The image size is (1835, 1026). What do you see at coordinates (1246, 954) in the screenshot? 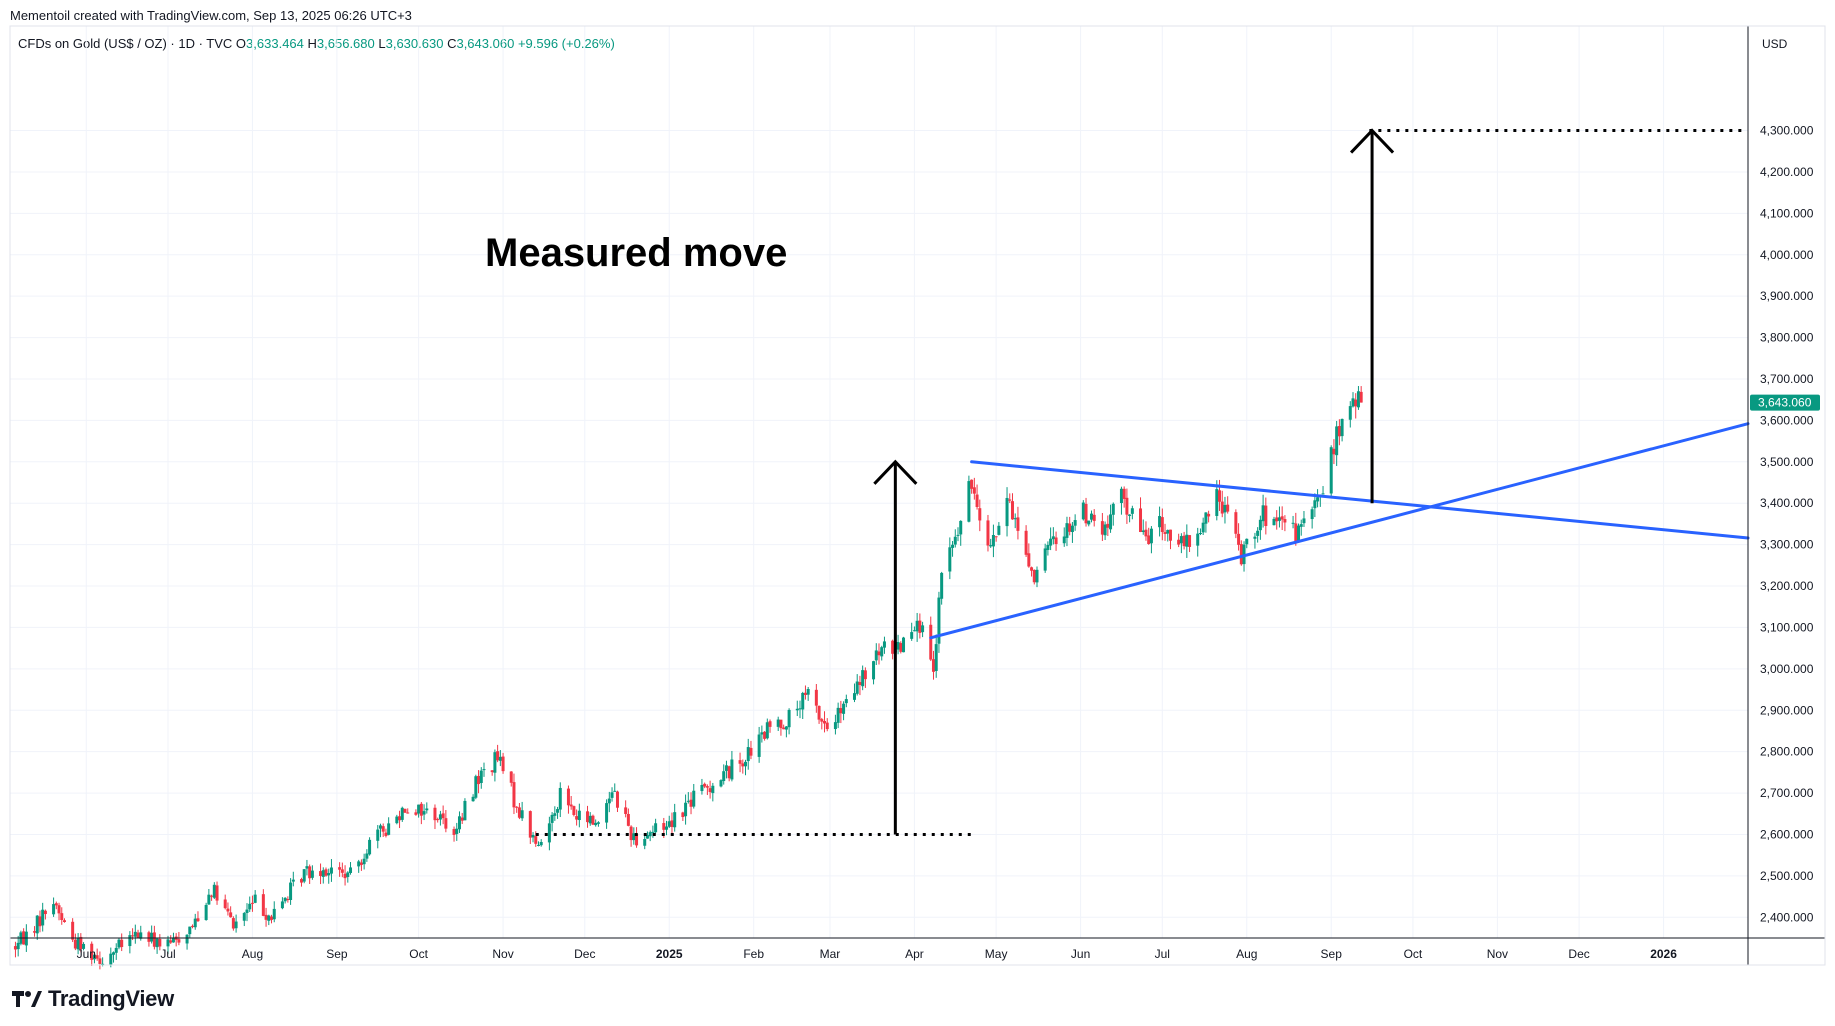
I see `time-tick-14: Aug` at bounding box center [1246, 954].